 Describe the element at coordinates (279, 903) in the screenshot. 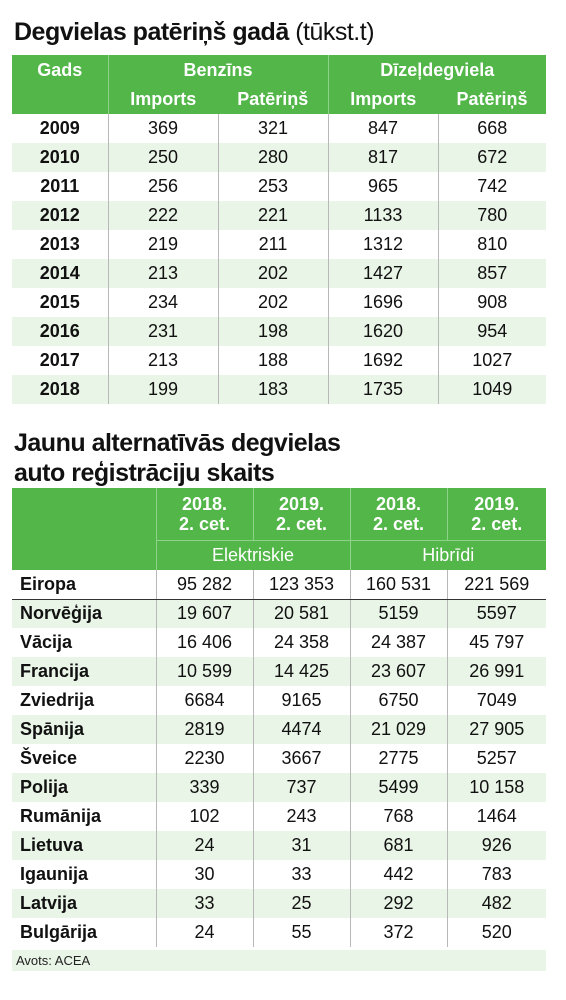

I see `table-row: Latvija 33 25 292 482` at that location.